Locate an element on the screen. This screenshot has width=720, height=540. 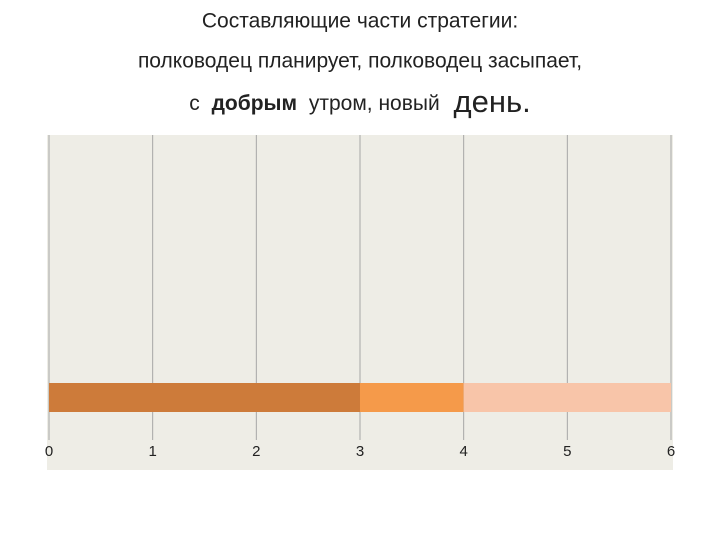
title-run: утром, новый is located at coordinates (374, 103).